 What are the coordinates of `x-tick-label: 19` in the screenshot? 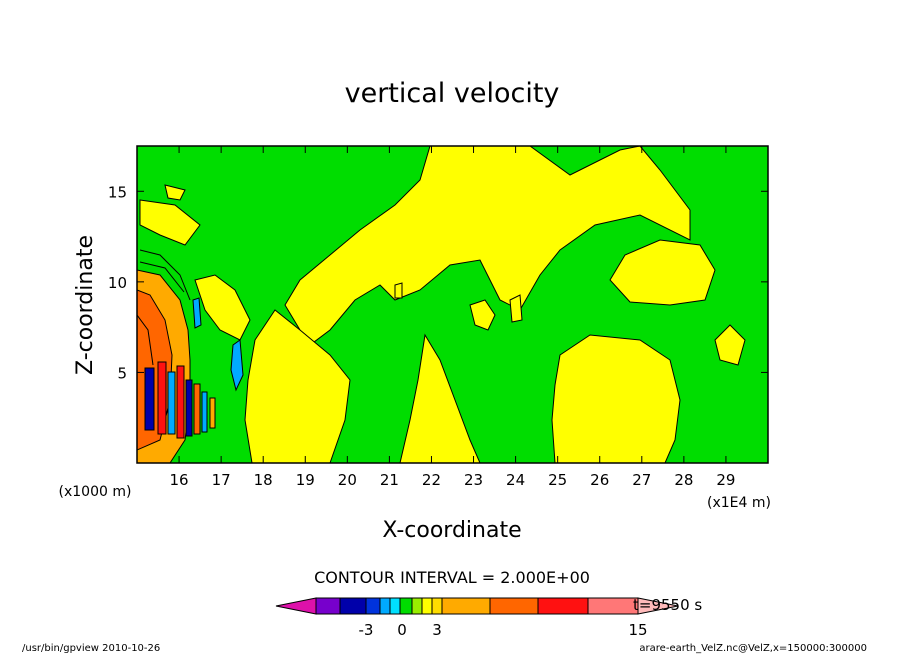 It's located at (305, 480).